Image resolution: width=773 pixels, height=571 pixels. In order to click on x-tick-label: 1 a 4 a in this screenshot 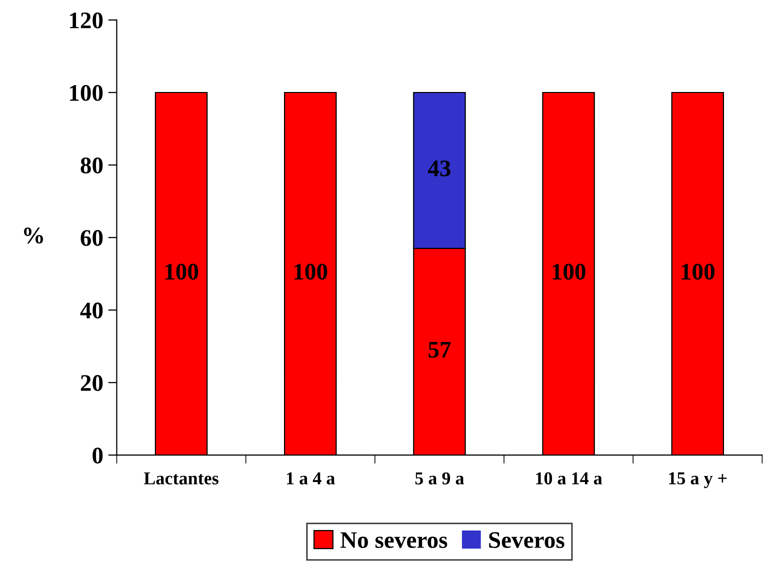, I will do `click(310, 478)`.